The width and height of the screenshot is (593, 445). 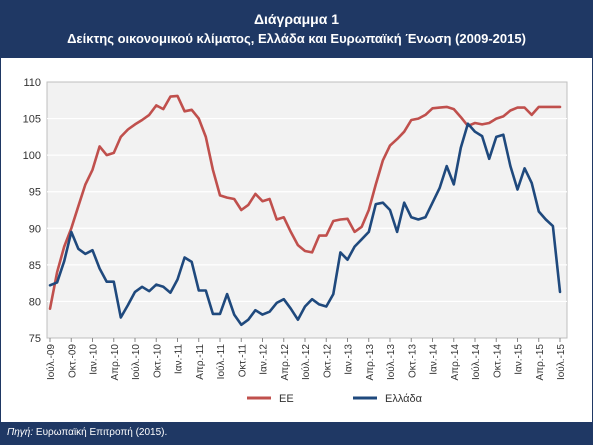 I want to click on x-tick-label: Ιούλ.-11, so click(x=221, y=362).